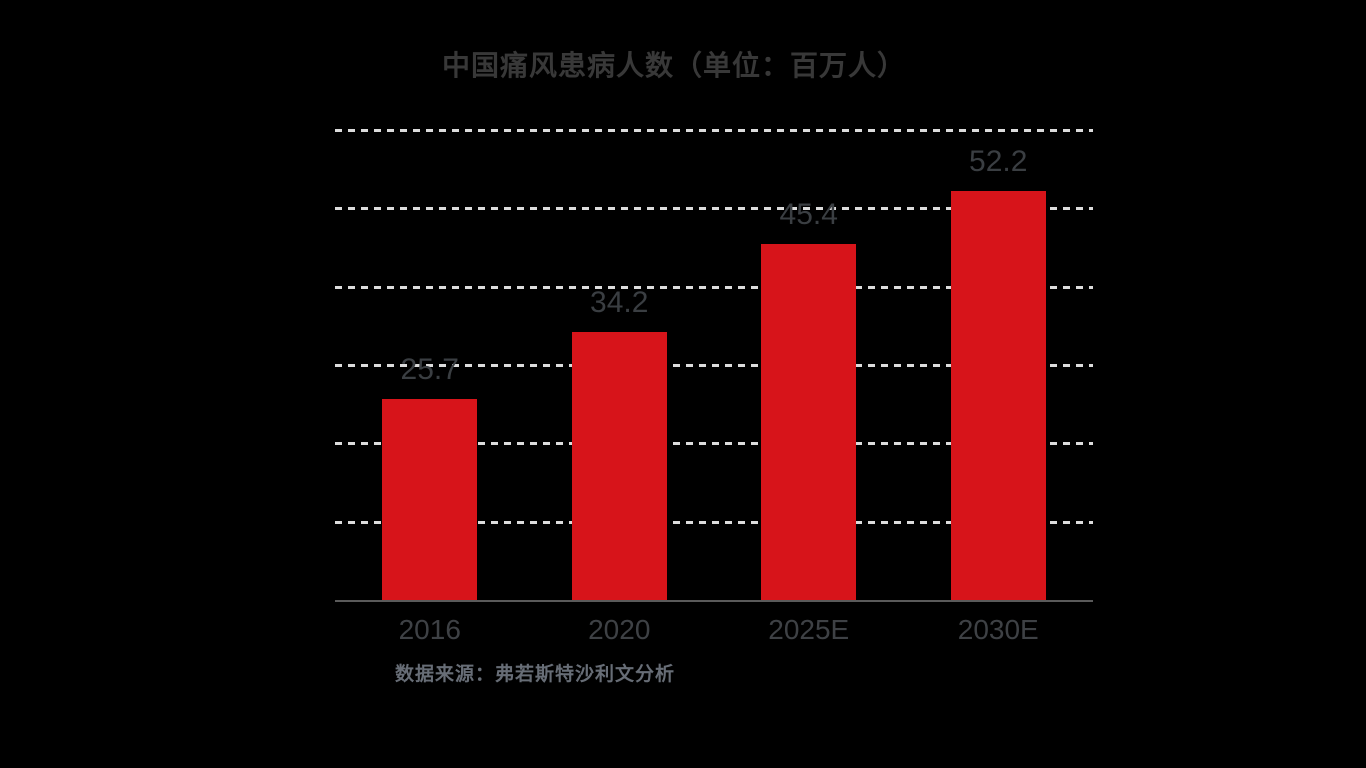 This screenshot has width=1366, height=768. Describe the element at coordinates (809, 629) in the screenshot. I see `x-axis-label-2025E: 2025E` at that location.